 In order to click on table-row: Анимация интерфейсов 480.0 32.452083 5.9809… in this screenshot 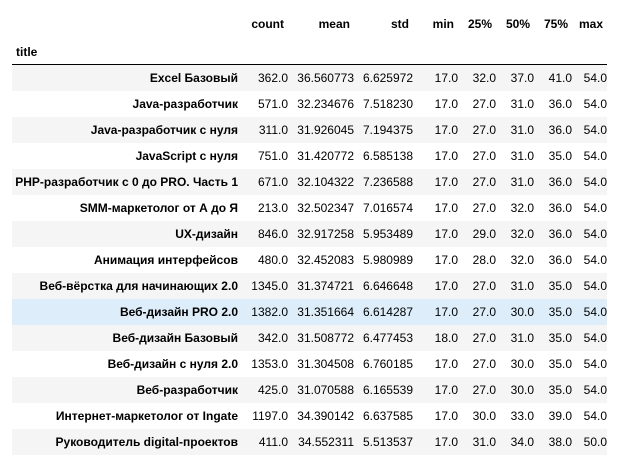, I will do `click(309, 259)`.